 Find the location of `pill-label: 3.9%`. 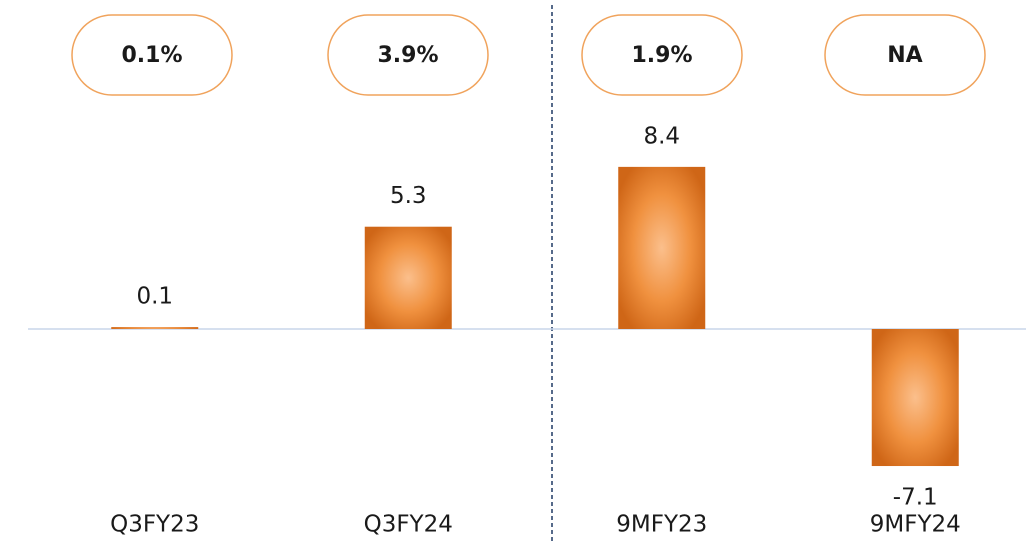

pill-label: 3.9% is located at coordinates (407, 55).